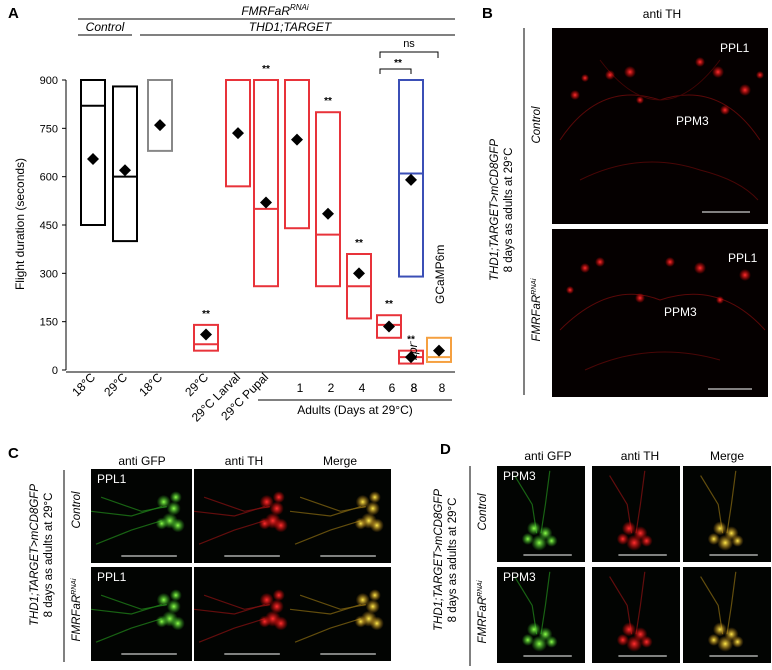 The width and height of the screenshot is (772, 670). Describe the element at coordinates (634, 564) in the screenshot. I see `panel-d-images: PPM3 PPM3` at that location.